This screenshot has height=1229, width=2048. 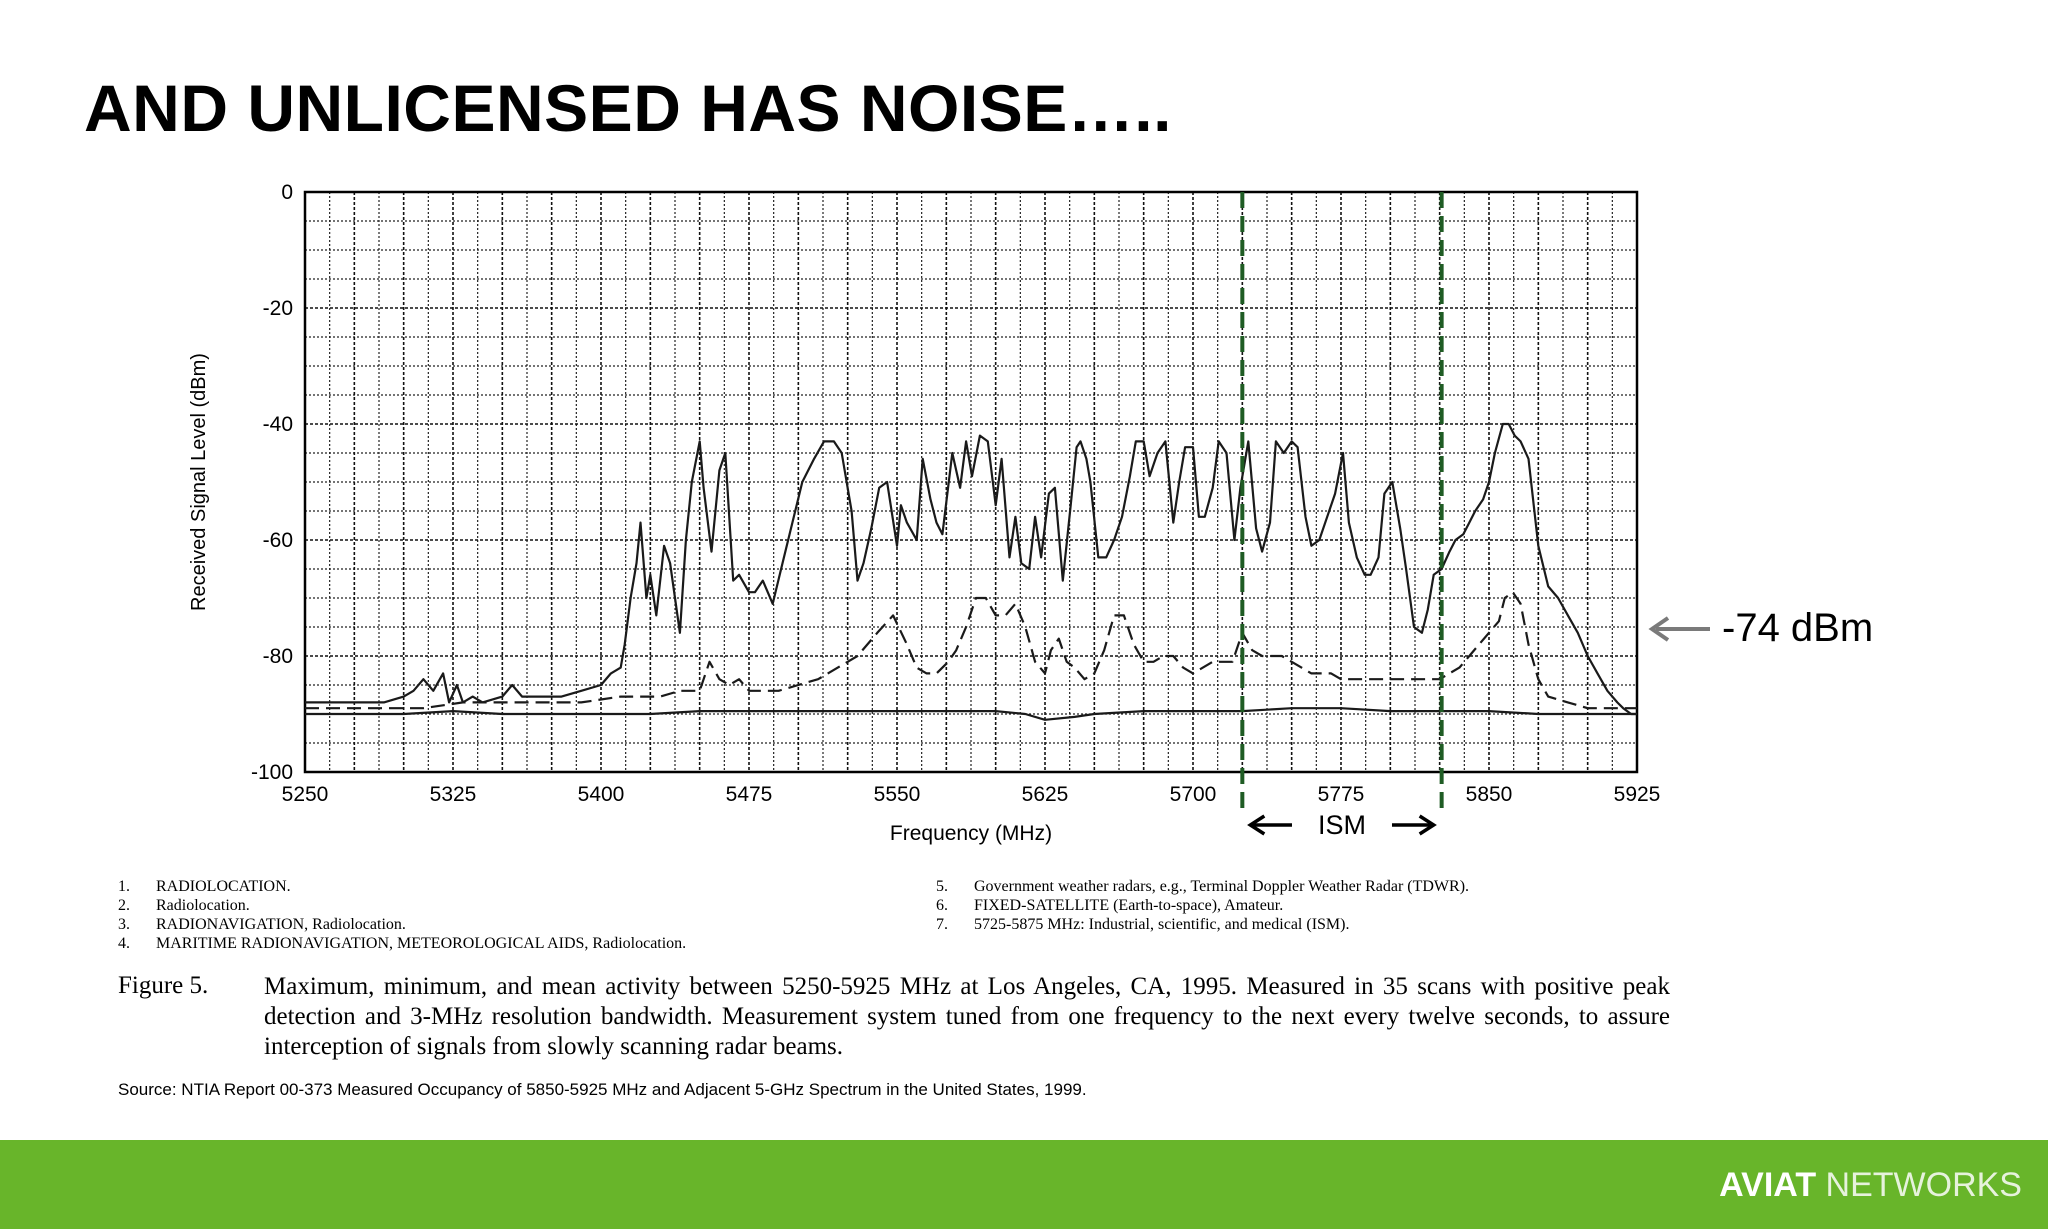 What do you see at coordinates (204, 886) in the screenshot?
I see `footnote: 1. RADIOLOCATION.` at bounding box center [204, 886].